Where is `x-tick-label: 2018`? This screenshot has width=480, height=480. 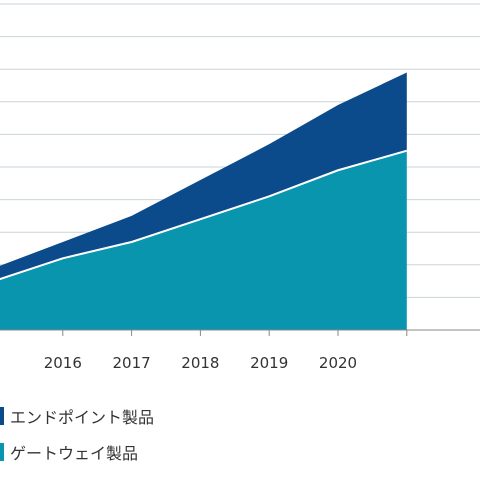 x-tick-label: 2018 is located at coordinates (200, 363).